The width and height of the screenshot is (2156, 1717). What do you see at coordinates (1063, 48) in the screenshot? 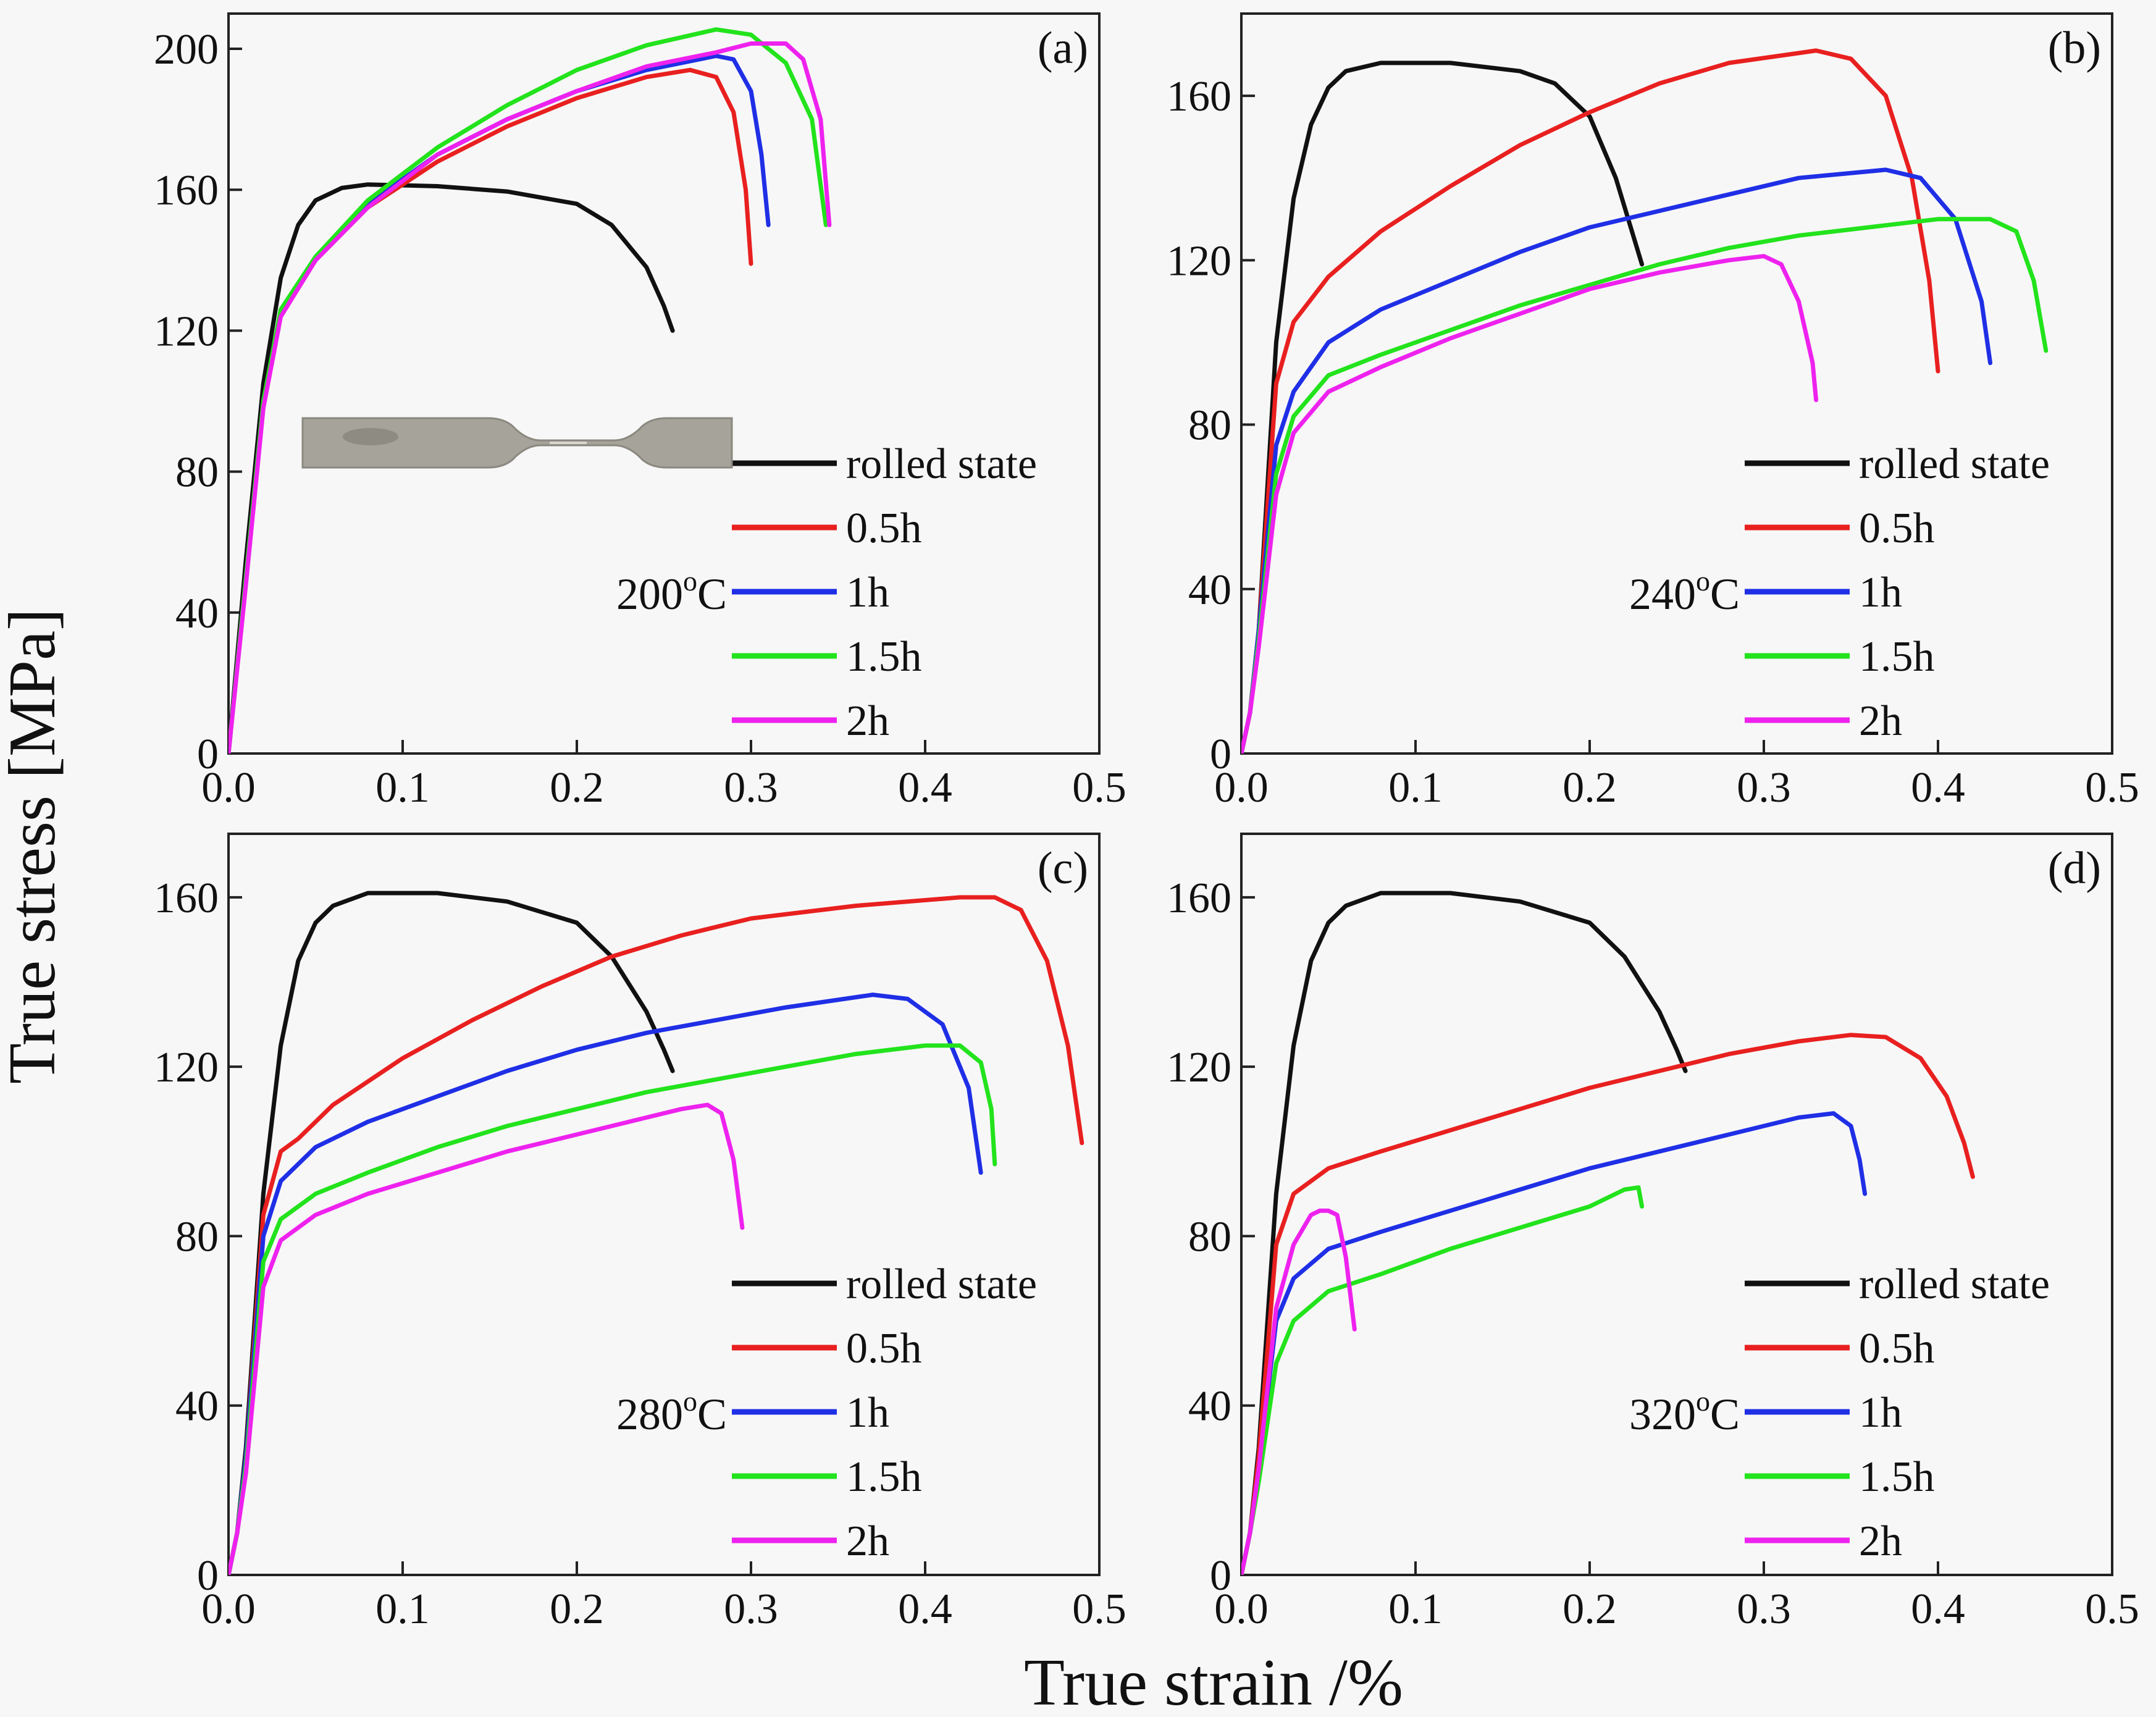
I see `panel-label: (a)` at bounding box center [1063, 48].